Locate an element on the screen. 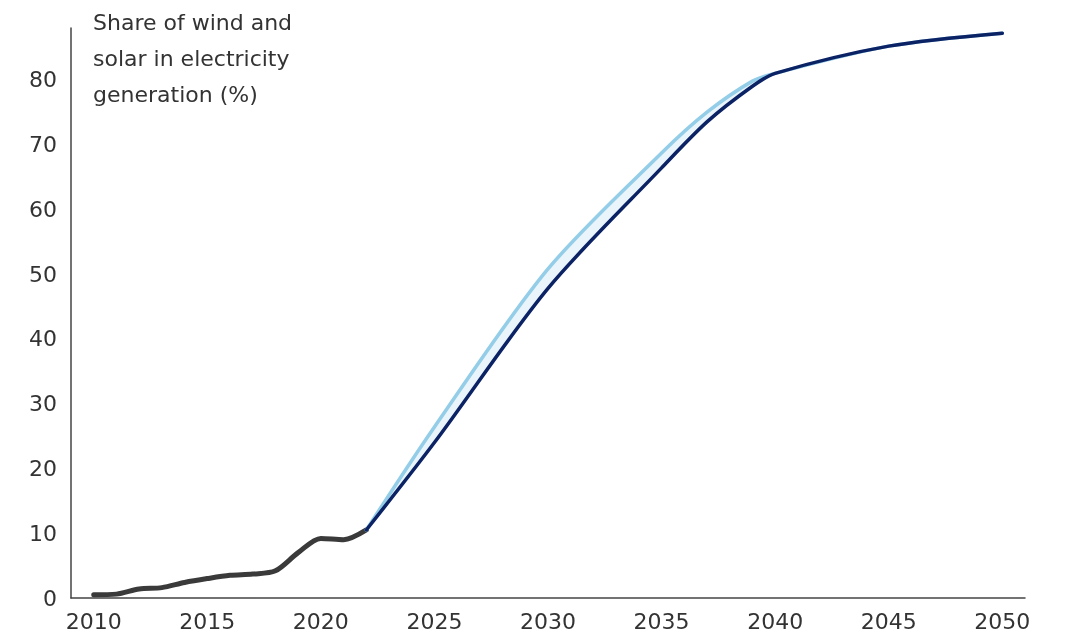 The width and height of the screenshot is (1066, 643). y-tick-label: 50 is located at coordinates (43, 274).